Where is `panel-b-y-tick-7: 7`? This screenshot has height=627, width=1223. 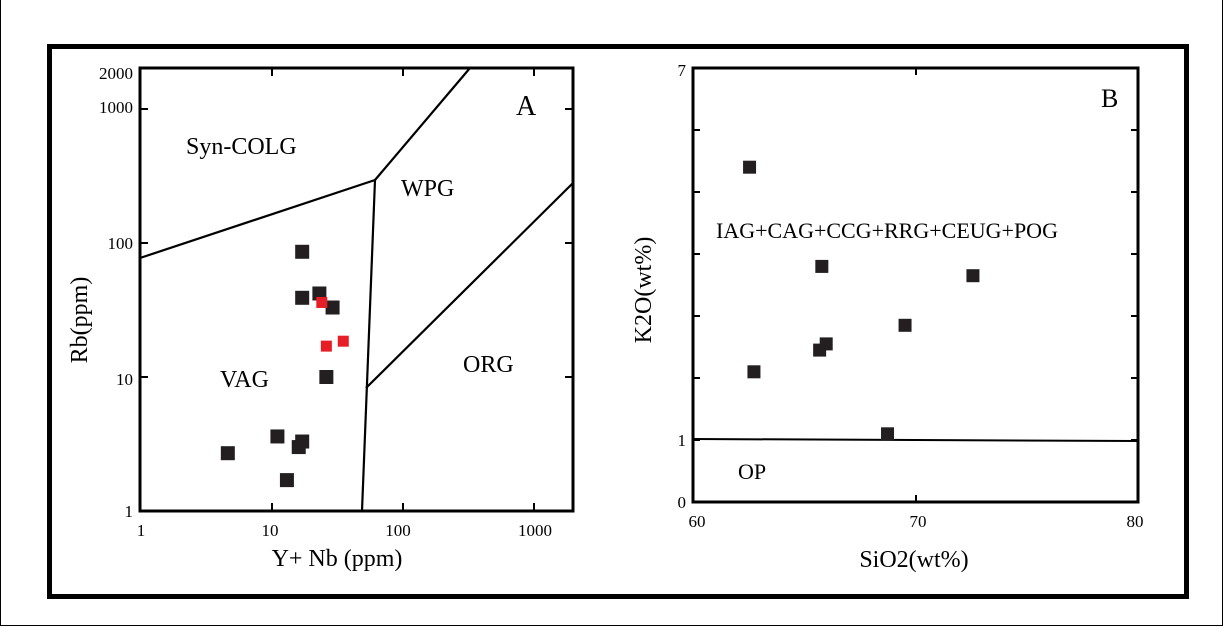
panel-b-y-tick-7: 7 is located at coordinates (682, 70).